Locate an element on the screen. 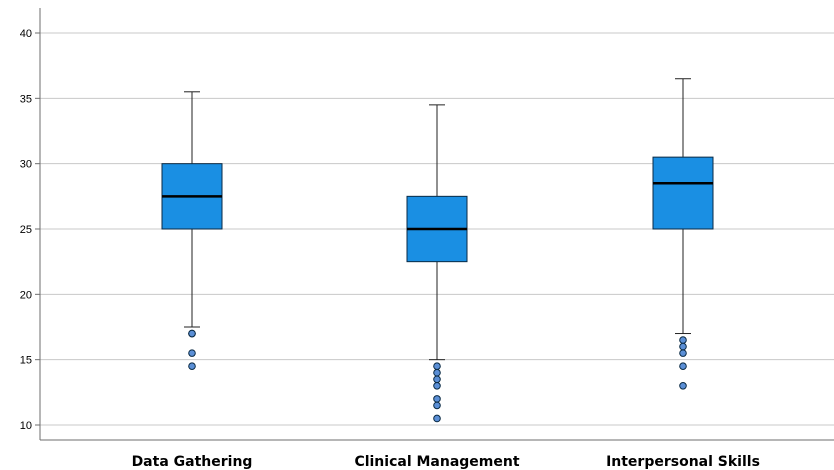 The width and height of the screenshot is (834, 470). x-category-label-interpersonal-skills: Interpersonal Skills is located at coordinates (683, 462).